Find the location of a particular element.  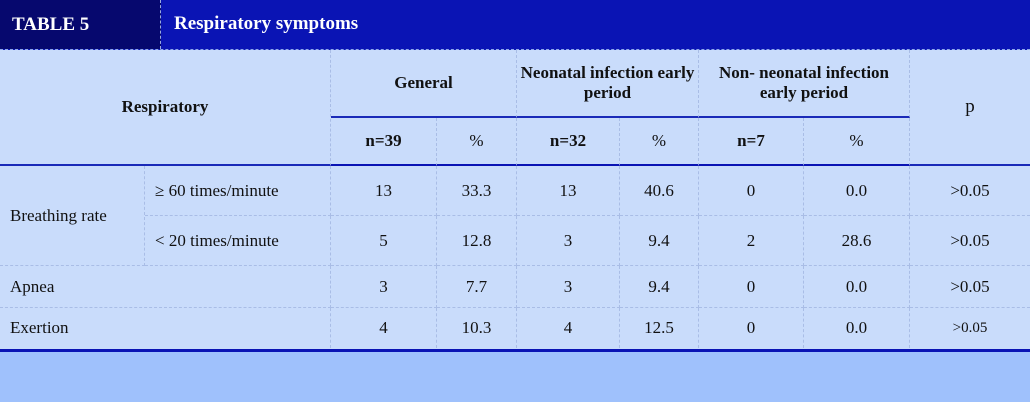

table-cell: 12.5 is located at coordinates (659, 328).